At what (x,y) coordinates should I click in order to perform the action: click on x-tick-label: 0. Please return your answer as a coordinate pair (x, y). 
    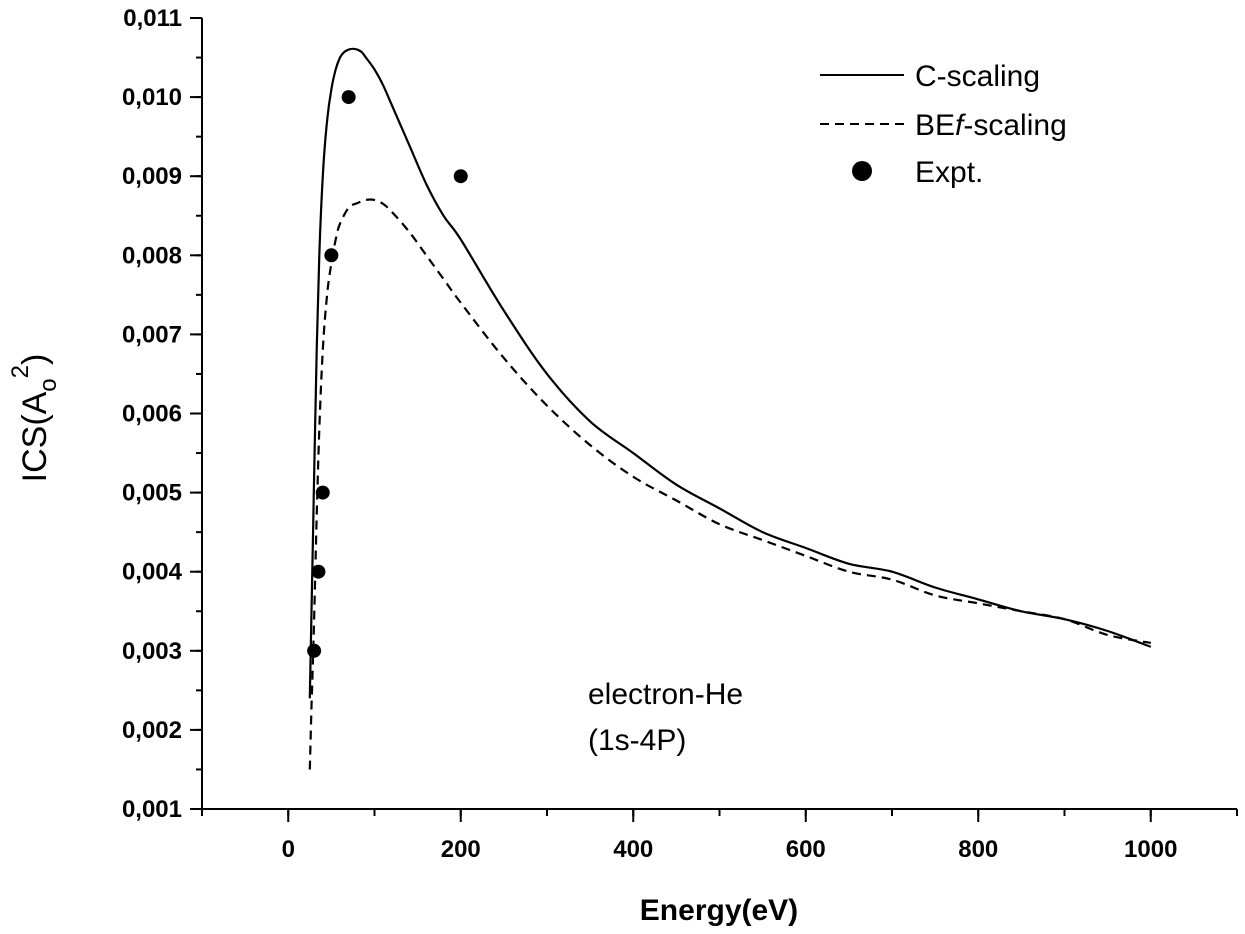
    Looking at the image, I should click on (288, 849).